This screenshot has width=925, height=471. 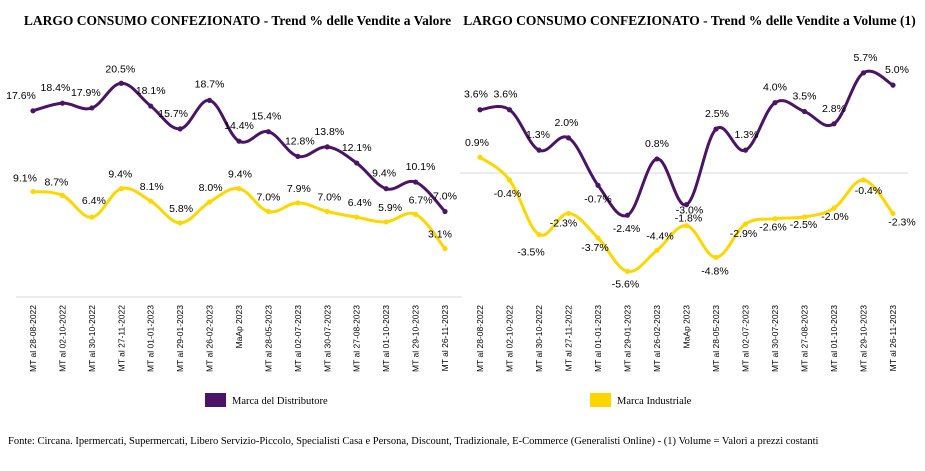 What do you see at coordinates (299, 189) in the screenshot?
I see `data-label: 7.9%` at bounding box center [299, 189].